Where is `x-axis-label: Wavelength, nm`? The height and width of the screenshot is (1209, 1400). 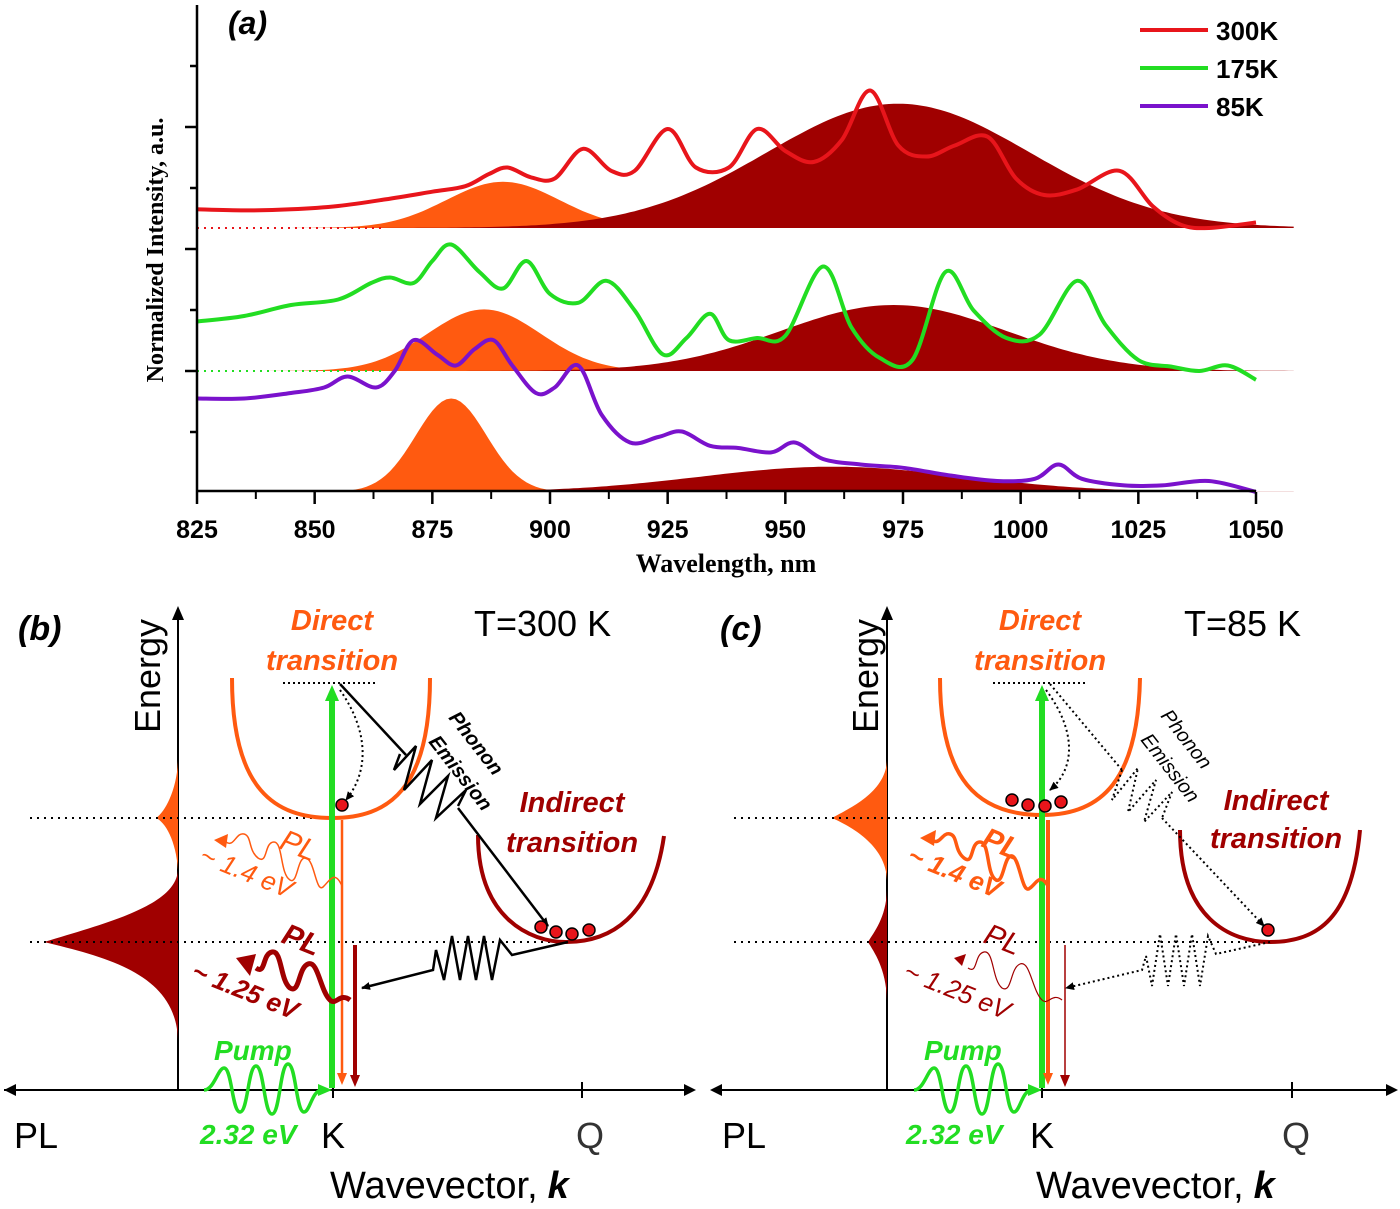 x-axis-label: Wavelength, nm is located at coordinates (726, 563).